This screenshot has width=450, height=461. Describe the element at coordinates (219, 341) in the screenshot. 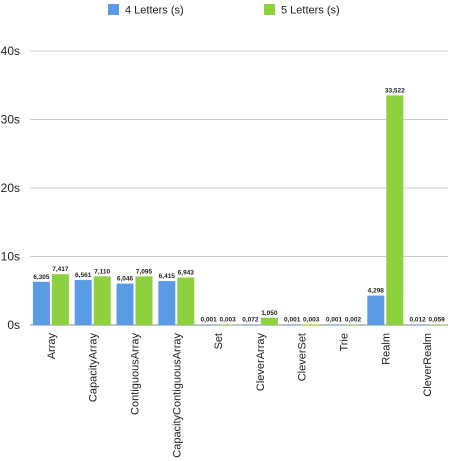

I see `category-label: Set` at that location.